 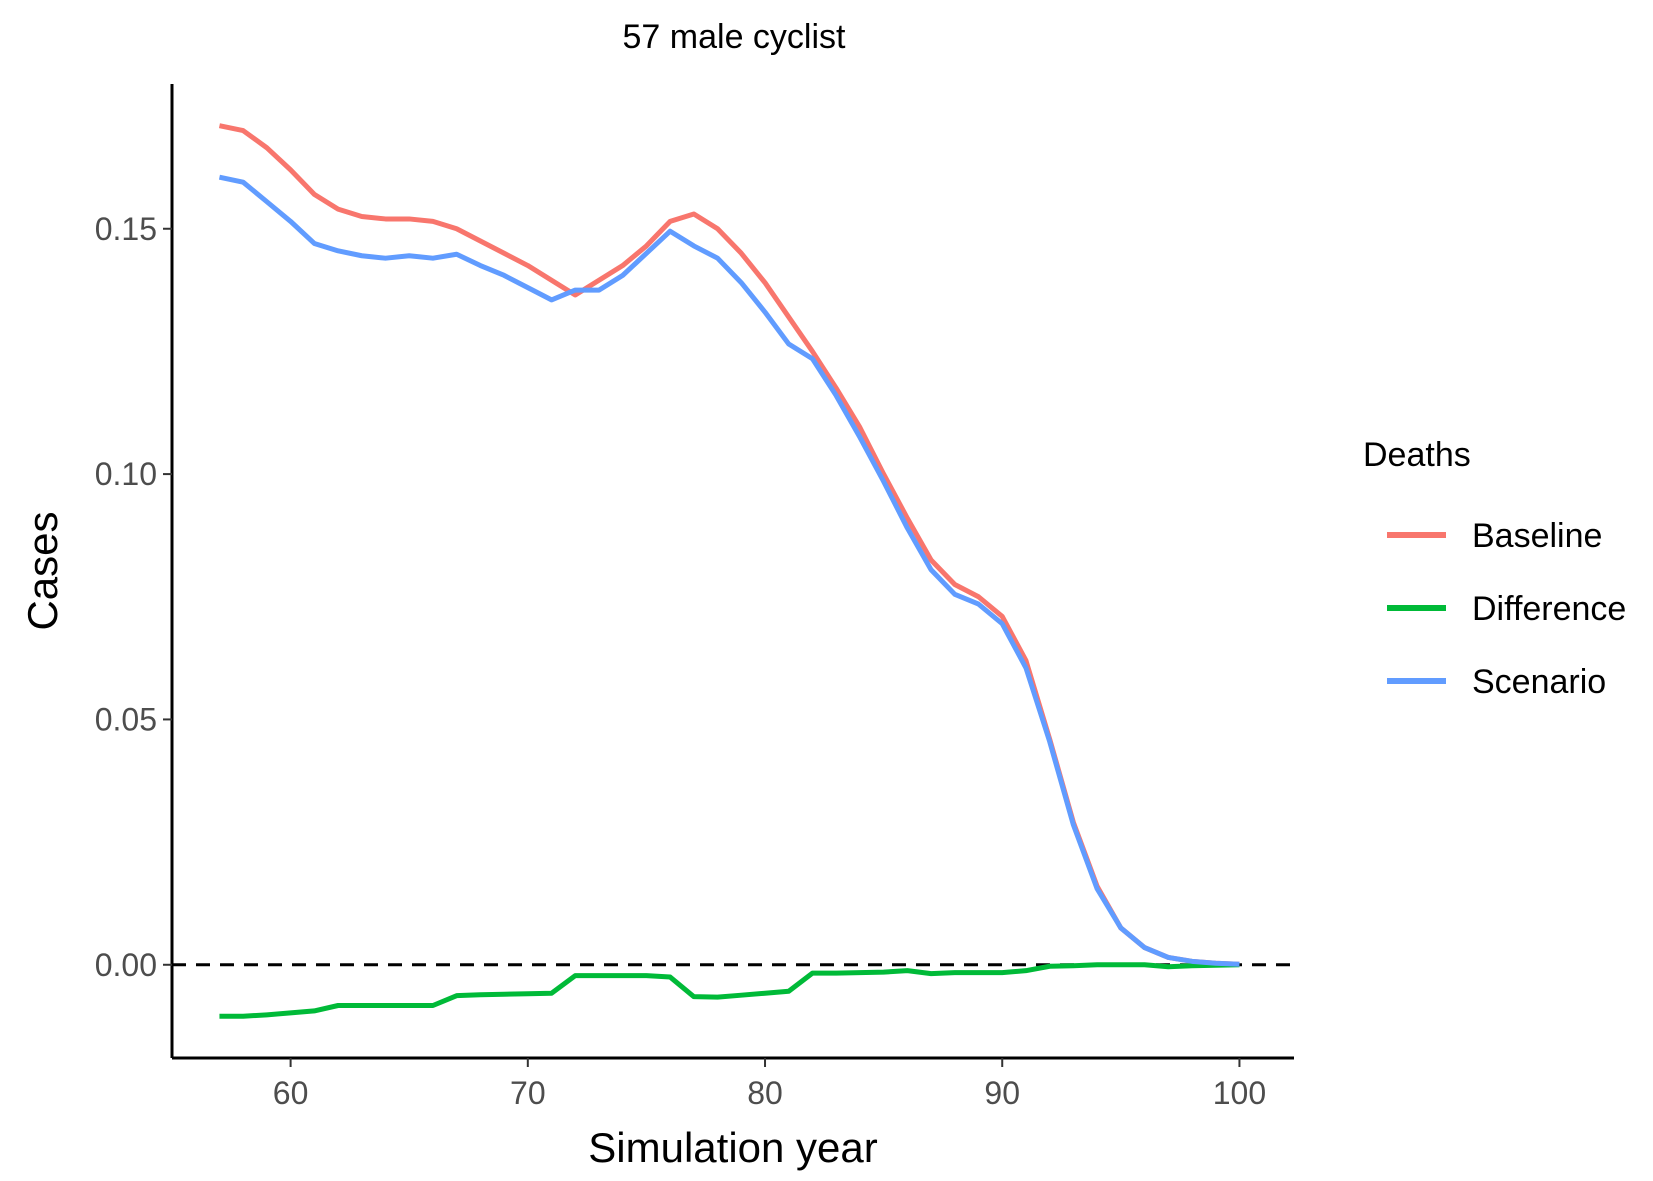 What do you see at coordinates (735, 37) in the screenshot?
I see `chart-title: 57 male cyclist` at bounding box center [735, 37].